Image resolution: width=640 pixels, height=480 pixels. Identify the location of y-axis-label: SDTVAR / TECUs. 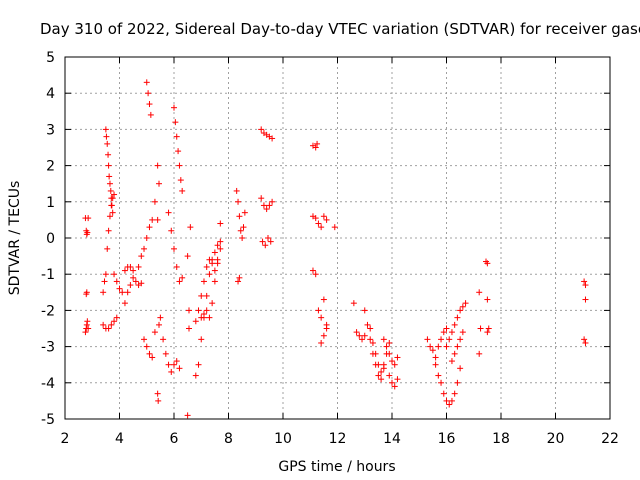
(15, 238).